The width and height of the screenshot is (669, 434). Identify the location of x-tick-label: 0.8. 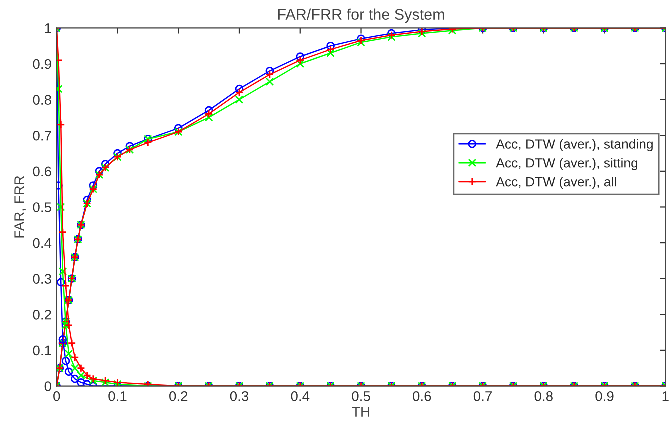
(543, 396).